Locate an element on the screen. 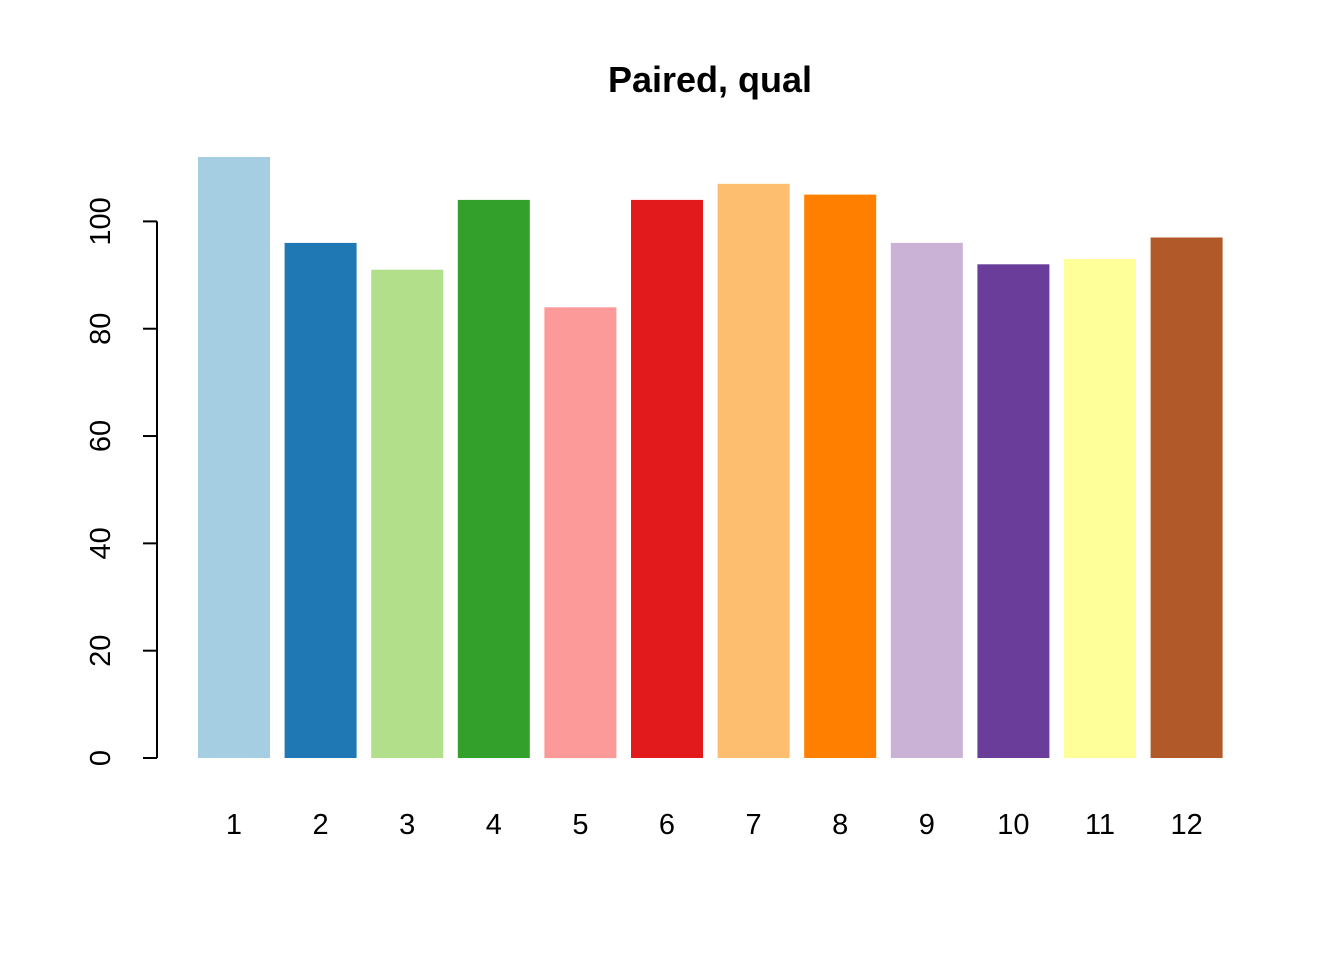  y-tick-label: 0 is located at coordinates (101, 758).